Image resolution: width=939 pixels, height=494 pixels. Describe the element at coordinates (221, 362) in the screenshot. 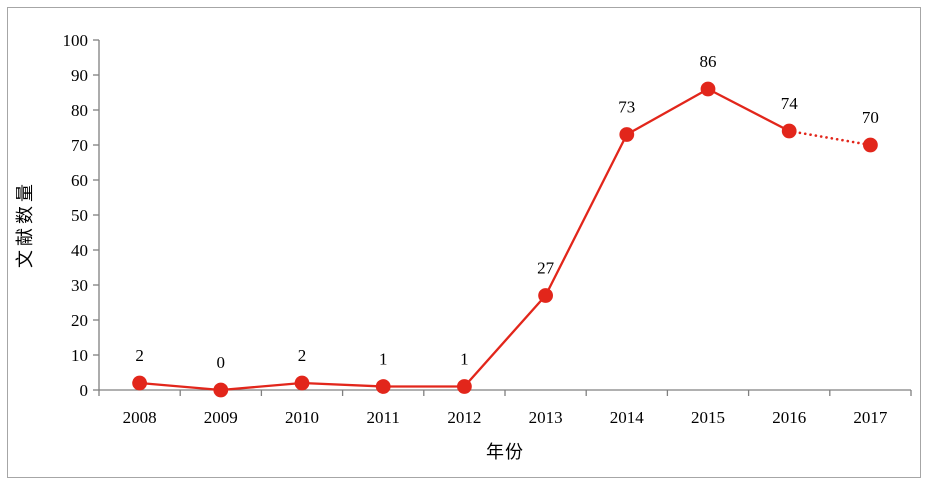

I see `data-label-2009: 0` at that location.